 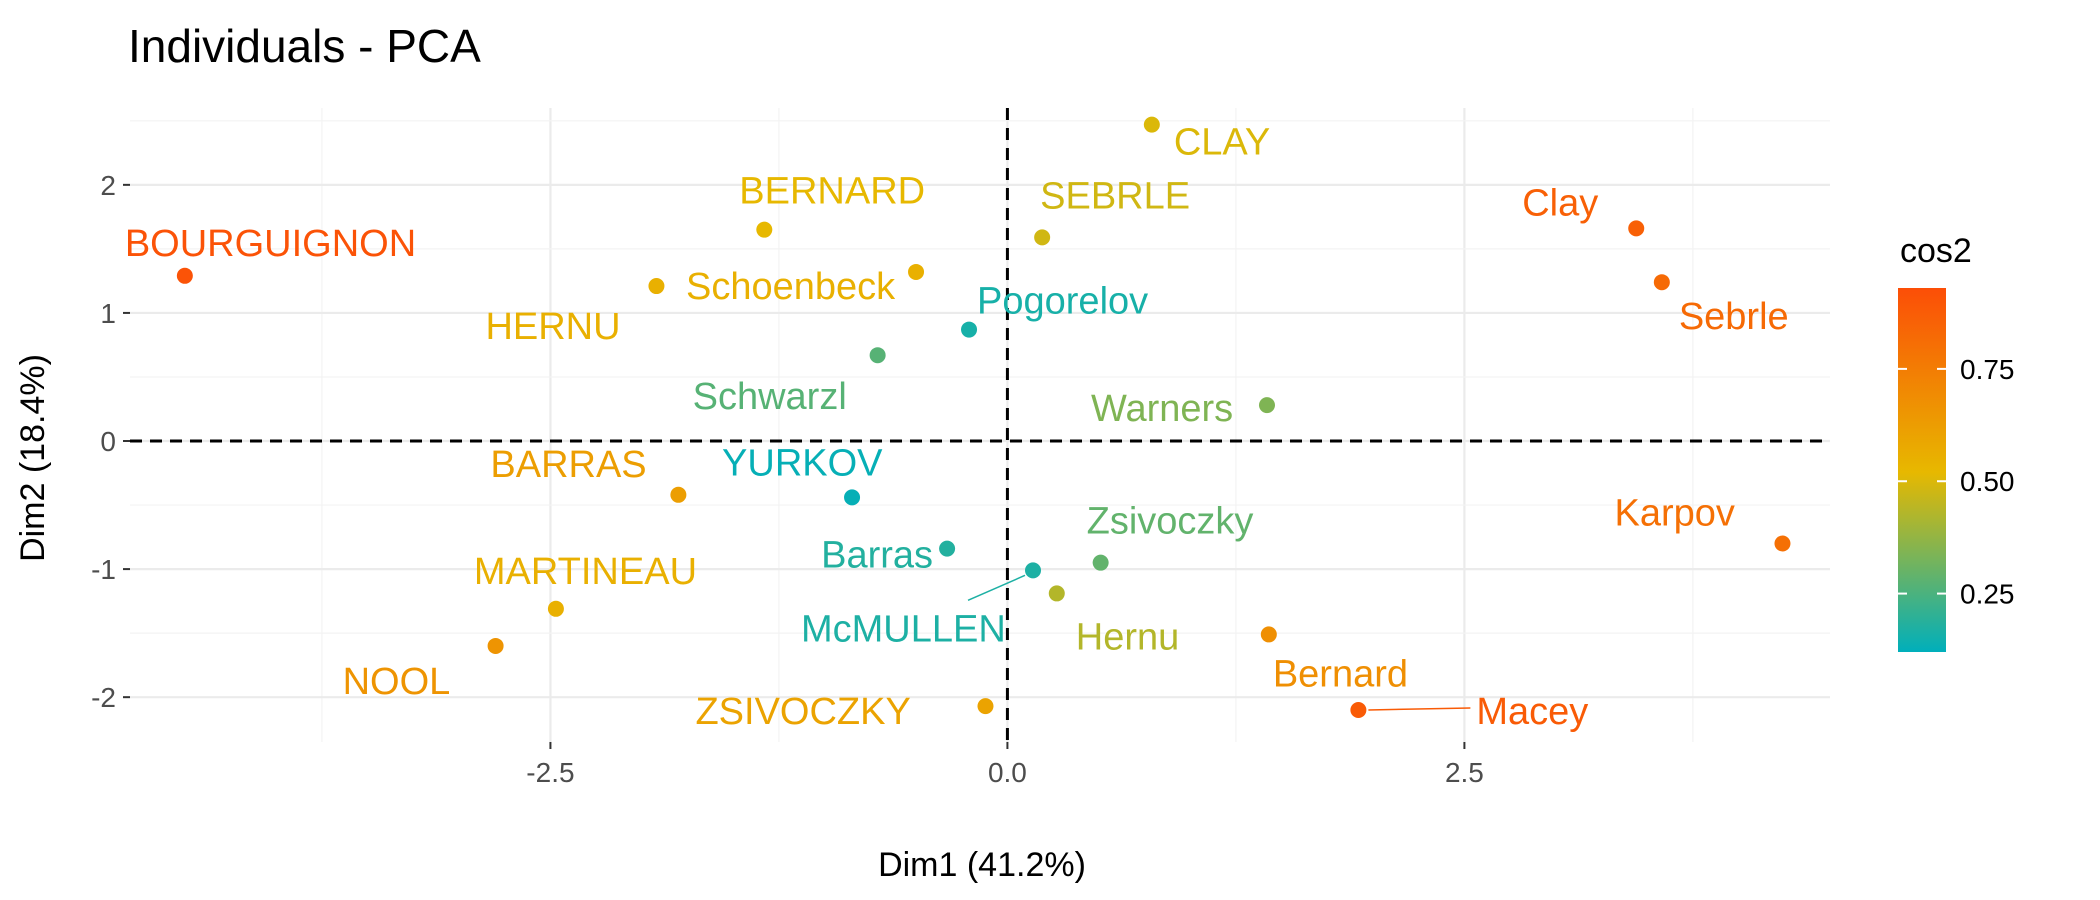 I want to click on legend-tick-label: 0.50, so click(x=1987, y=481).